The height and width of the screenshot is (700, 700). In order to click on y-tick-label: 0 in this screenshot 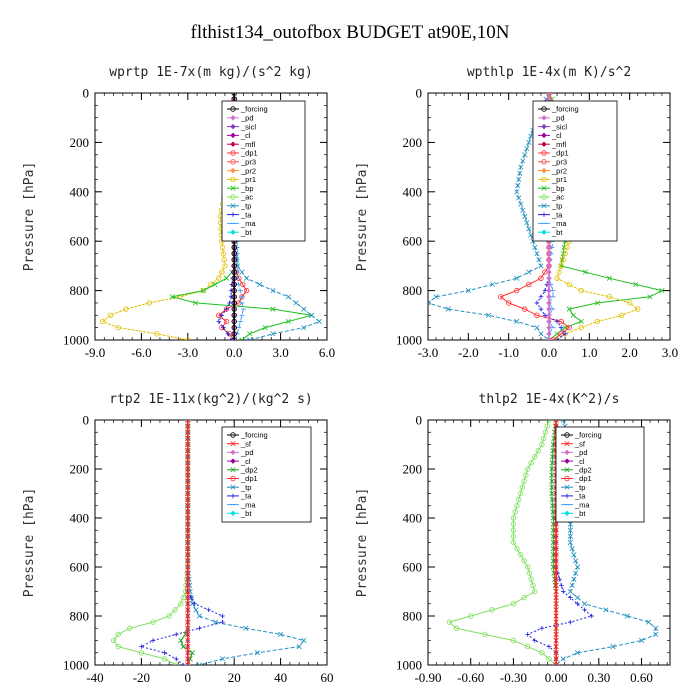, I will do `click(419, 420)`.